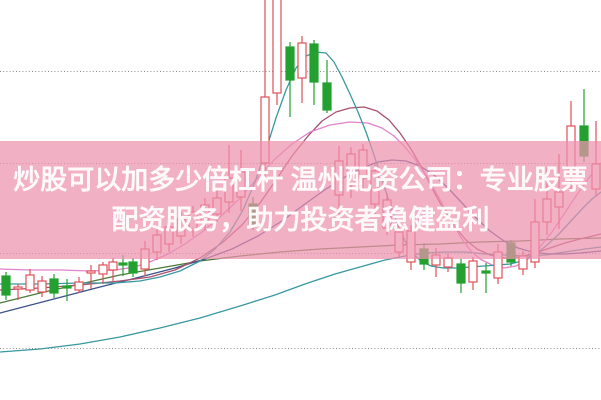 The height and width of the screenshot is (400, 601). Describe the element at coordinates (300, 180) in the screenshot. I see `headline-line-1: 炒股可以加多少倍杠杆 温州配资公司：专业股票` at that location.